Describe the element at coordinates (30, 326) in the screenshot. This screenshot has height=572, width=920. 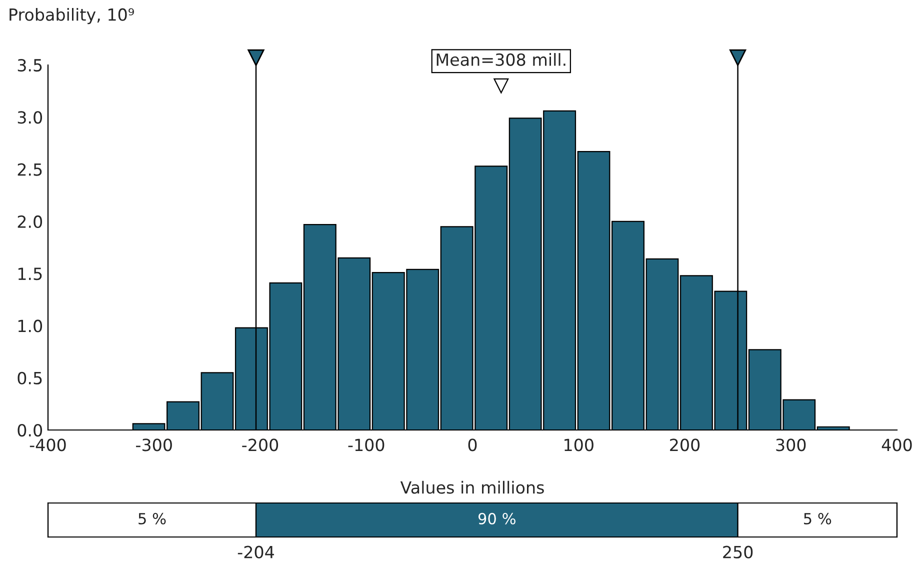
I see `y-tick-label: 1.0` at that location.